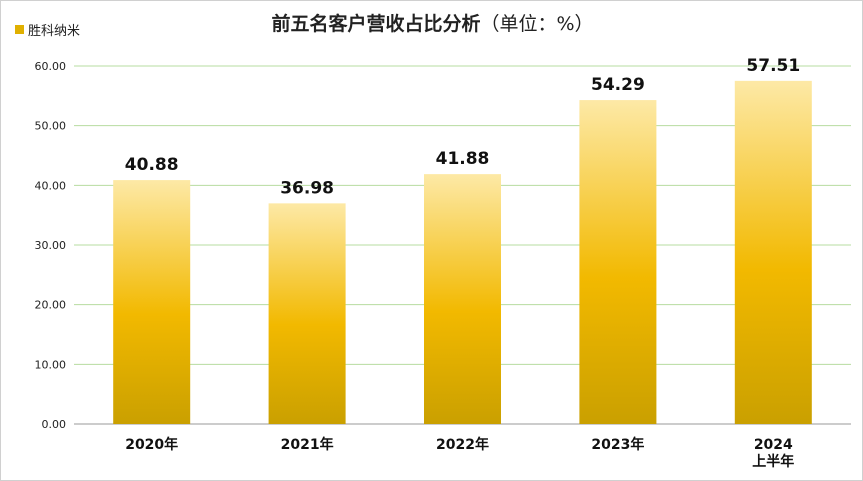 This screenshot has height=481, width=863. I want to click on y-tick-label: 20.00, so click(51, 305).